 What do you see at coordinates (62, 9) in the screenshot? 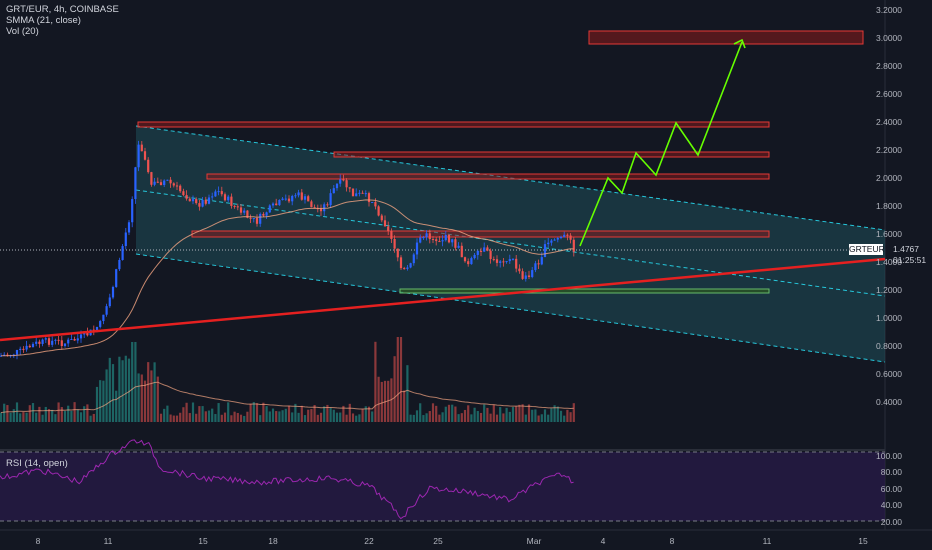
I see `symbol-info: GRT/EUR, 4h, COINBASE` at bounding box center [62, 9].